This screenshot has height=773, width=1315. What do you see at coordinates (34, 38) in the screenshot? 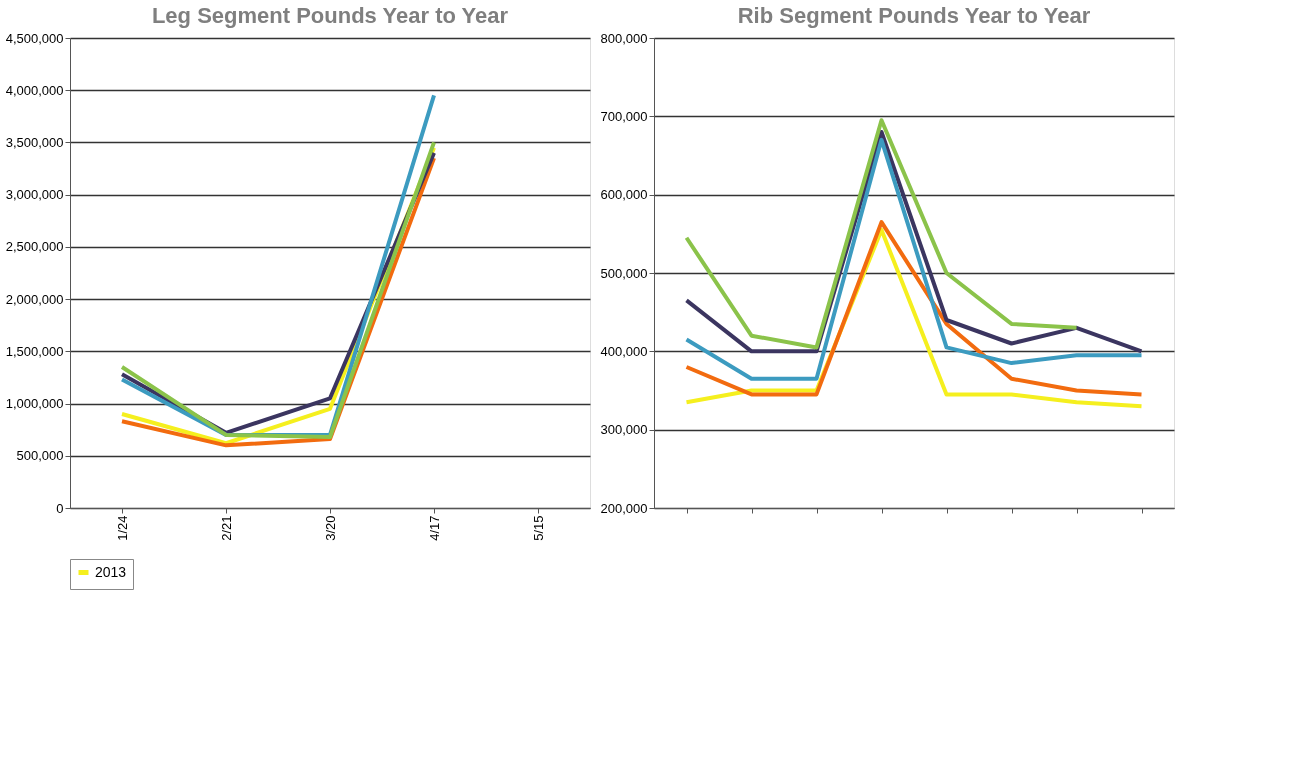
I see `y-tick-label: 4,500,000` at bounding box center [34, 38].